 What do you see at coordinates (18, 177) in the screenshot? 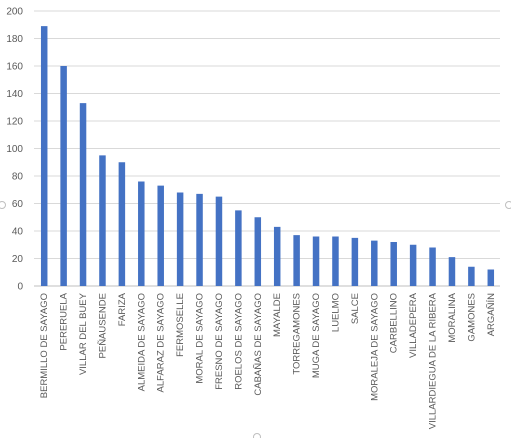
I see `y-tick-label: 80` at bounding box center [18, 177].